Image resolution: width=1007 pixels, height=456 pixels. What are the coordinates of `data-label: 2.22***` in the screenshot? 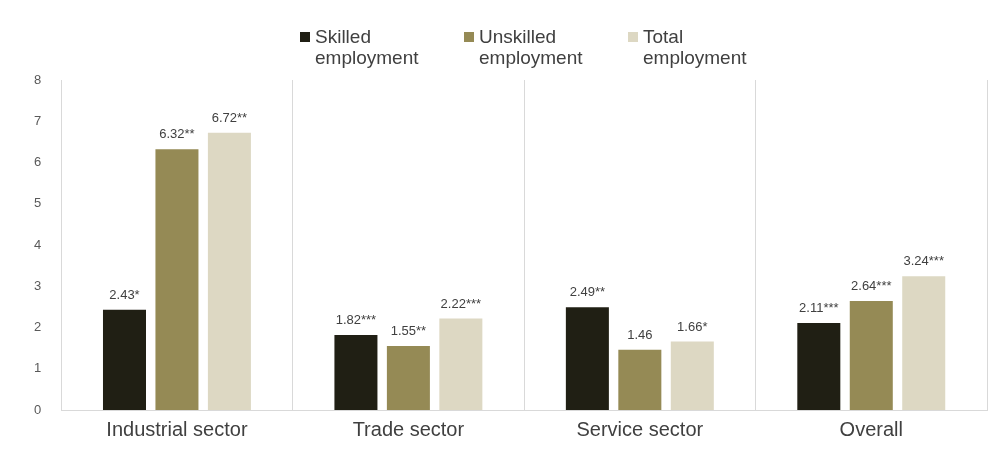 It's located at (461, 303).